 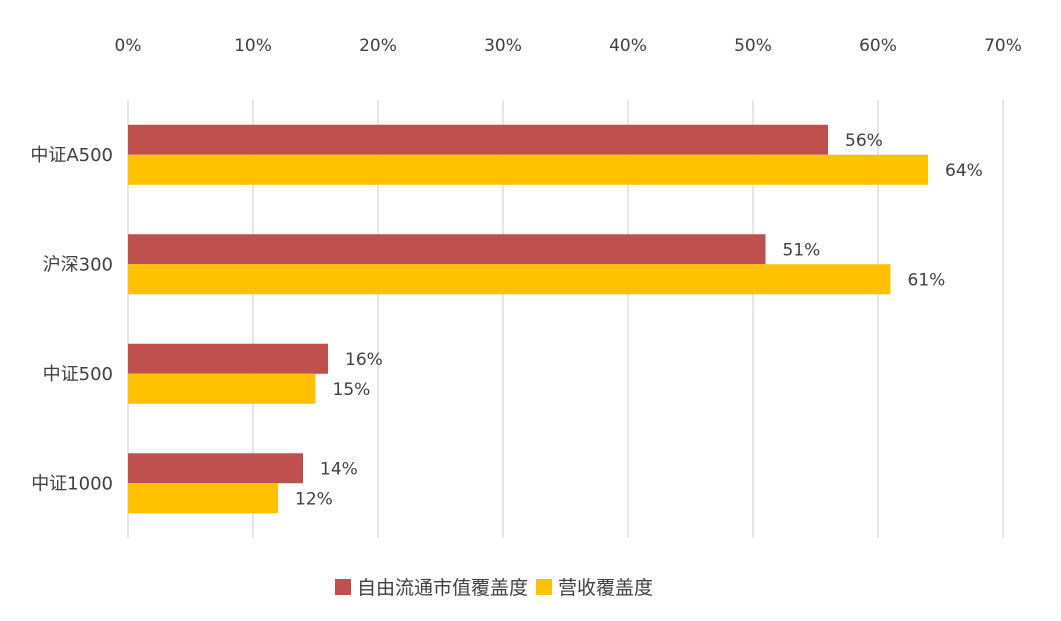 I want to click on data-label: 56%, so click(x=864, y=141).